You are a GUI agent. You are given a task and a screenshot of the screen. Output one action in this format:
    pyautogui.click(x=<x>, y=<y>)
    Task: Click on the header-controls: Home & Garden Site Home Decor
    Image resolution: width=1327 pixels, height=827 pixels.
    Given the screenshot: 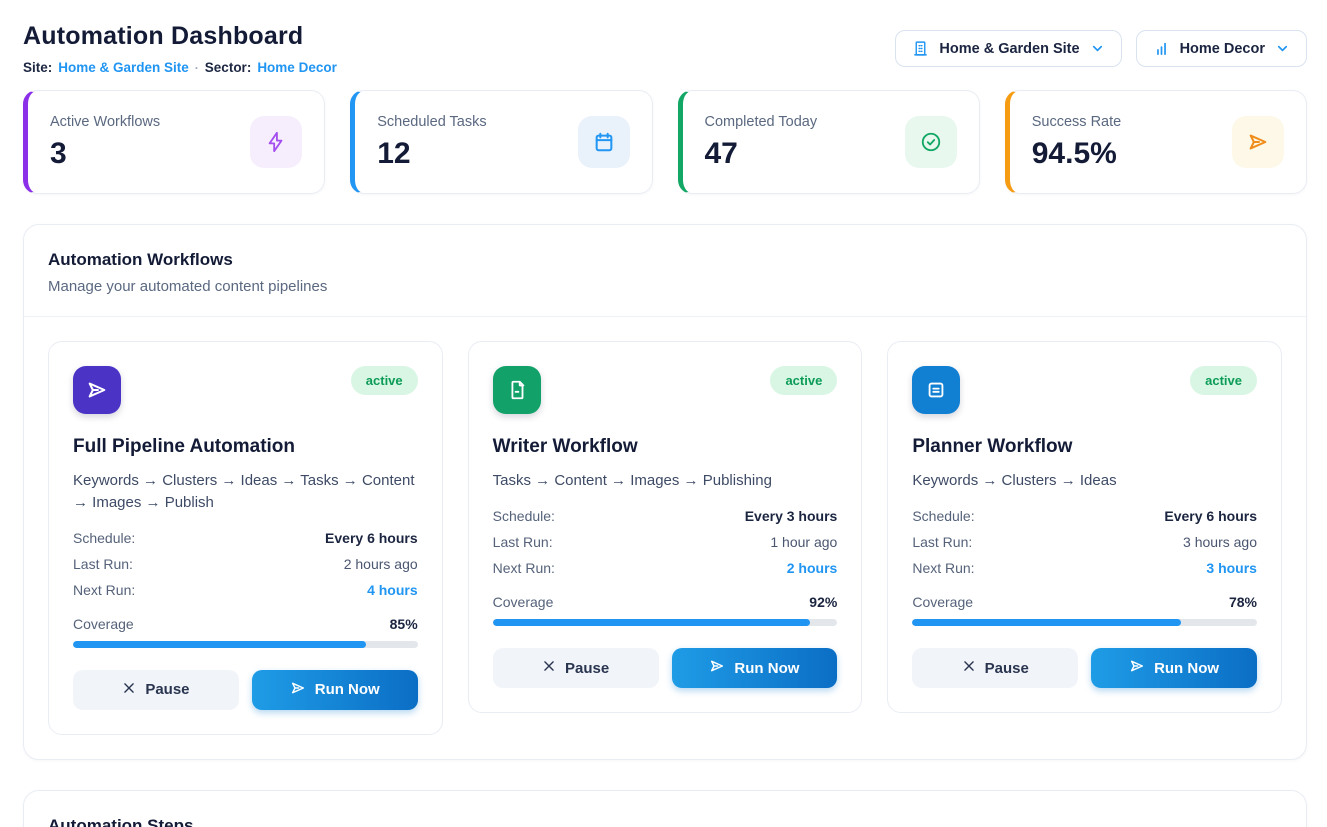 What is the action you would take?
    pyautogui.click(x=1101, y=48)
    